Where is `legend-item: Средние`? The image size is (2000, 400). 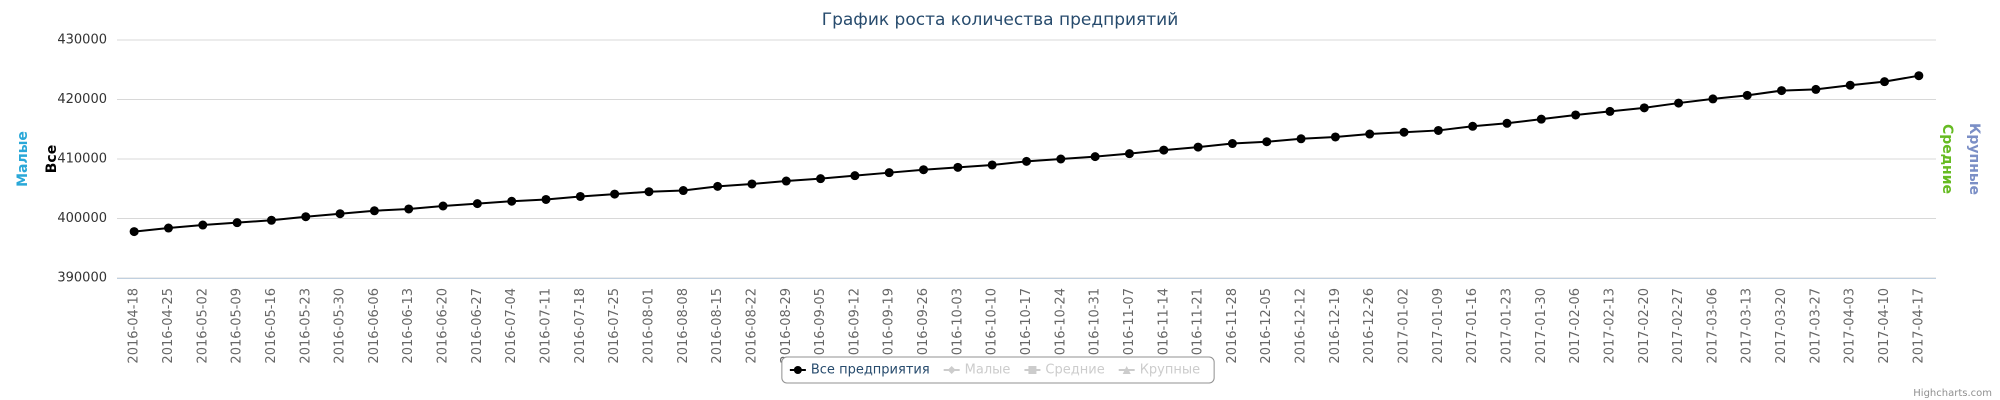
legend-item: Средние is located at coordinates (1064, 370).